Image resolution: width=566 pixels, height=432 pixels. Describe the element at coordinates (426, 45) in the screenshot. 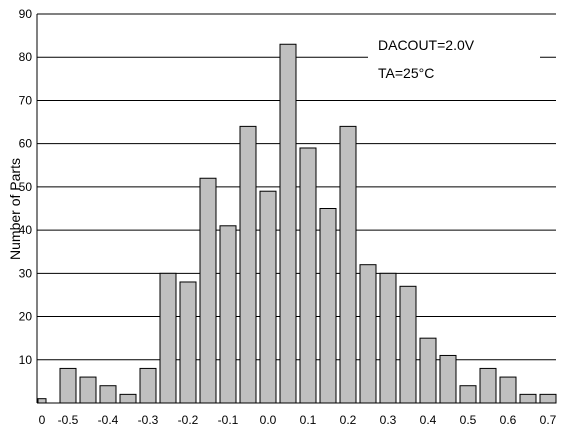

I see `annotation-dacout: DACOUT=2.0V` at that location.